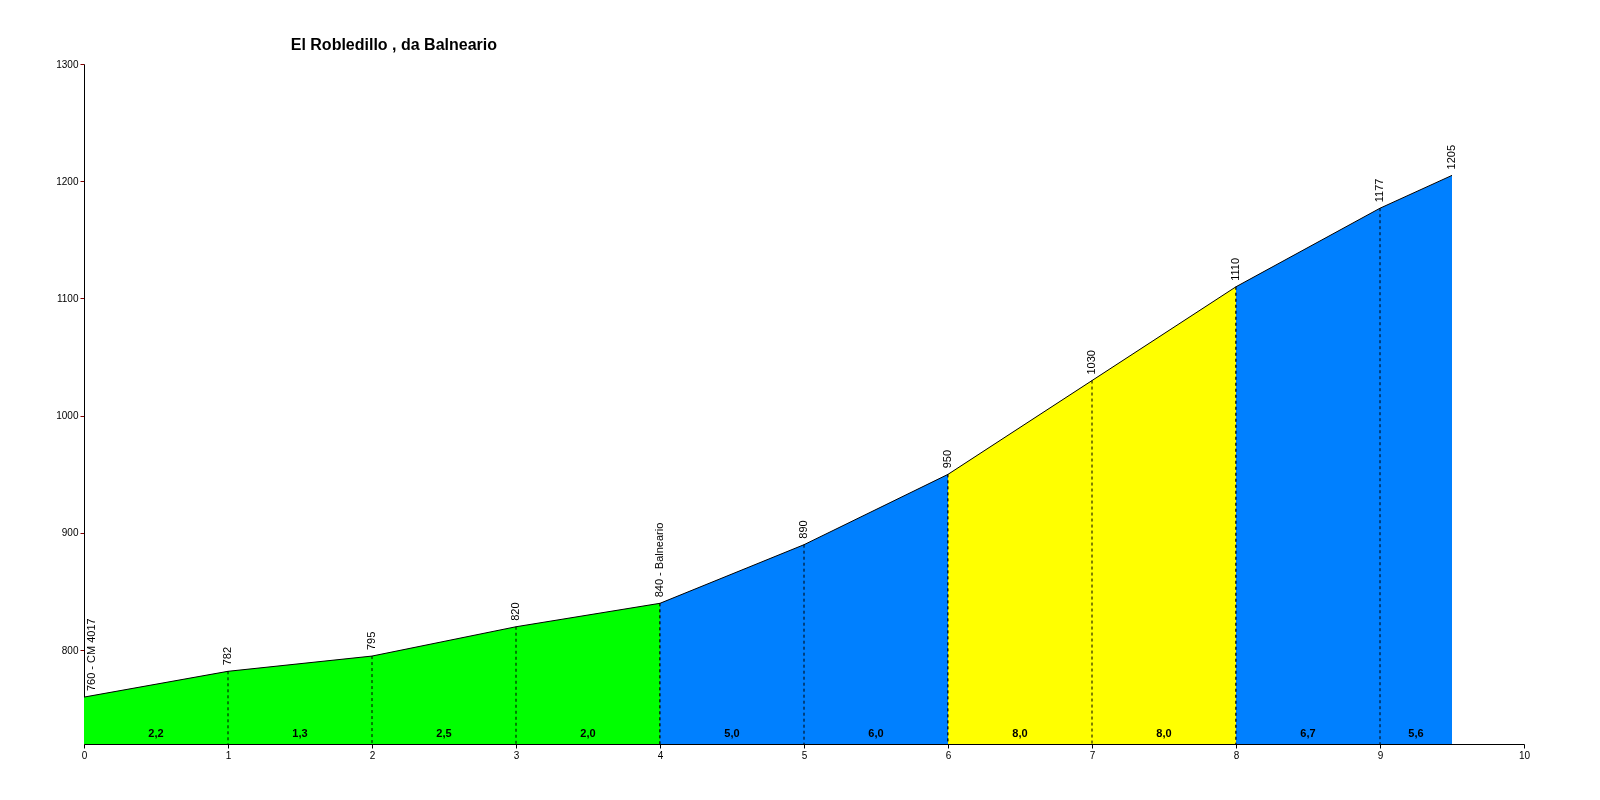 Image resolution: width=1600 pixels, height=800 pixels. Describe the element at coordinates (300, 733) in the screenshot. I see `annotation: 1,3` at that location.